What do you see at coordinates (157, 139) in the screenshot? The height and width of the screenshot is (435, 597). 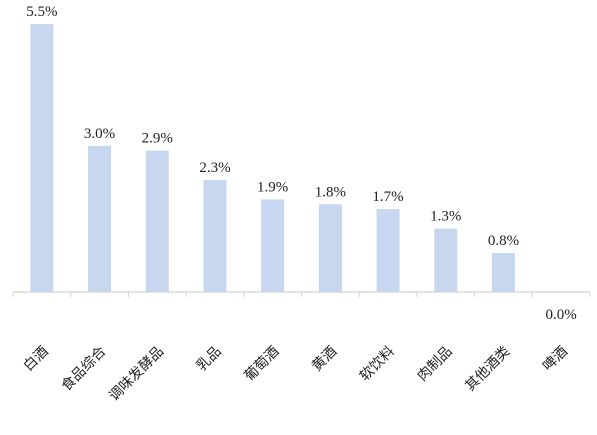 I see `data-label: 2.9%` at bounding box center [157, 139].